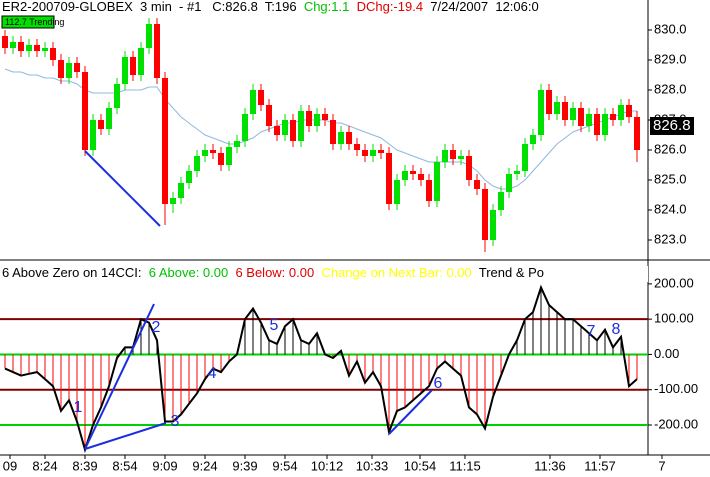  What do you see at coordinates (670, 88) in the screenshot?
I see `y-tick-label: 828.0` at bounding box center [670, 88].